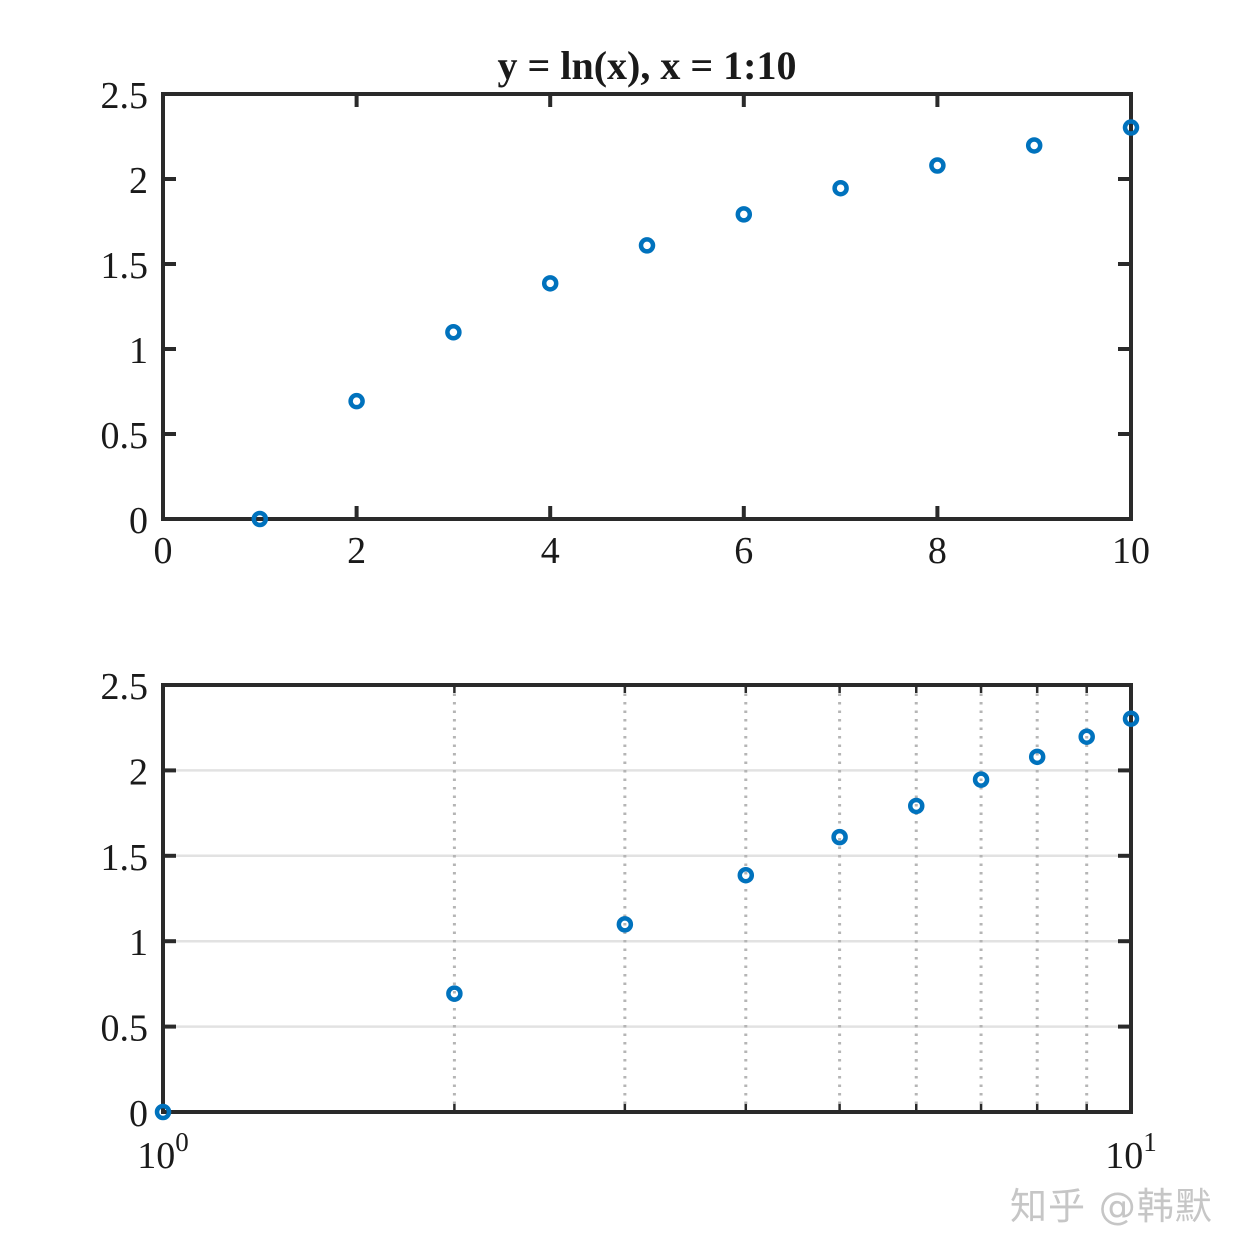 This screenshot has width=1250, height=1250. What do you see at coordinates (356, 551) in the screenshot?
I see `x-tick-label: 2` at bounding box center [356, 551].